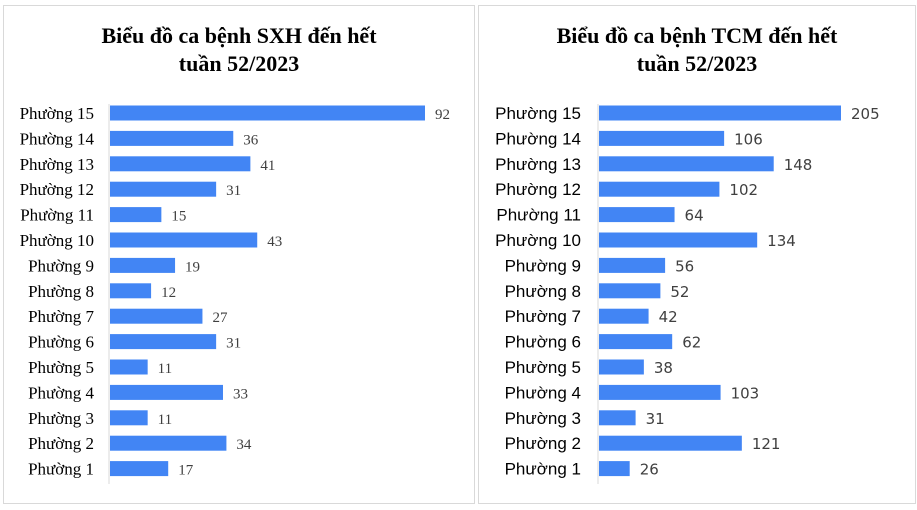 This screenshot has width=917, height=510. Describe the element at coordinates (239, 35) in the screenshot. I see `title-line-1: Biểu đồ ca bệnh SXH đến hết` at that location.